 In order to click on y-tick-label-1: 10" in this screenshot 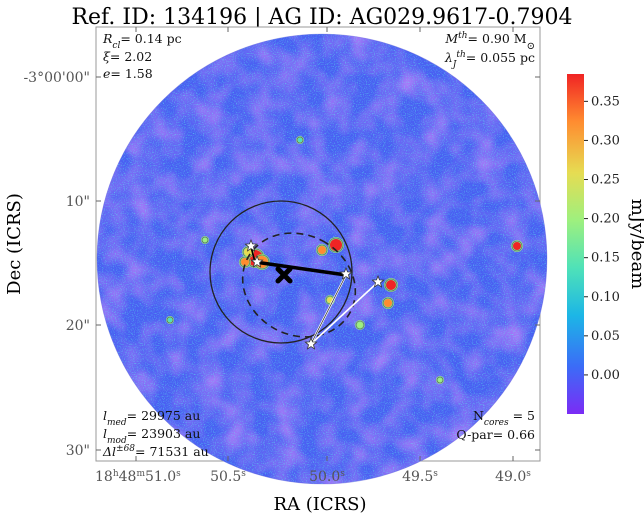, I will do `click(78, 202)`.